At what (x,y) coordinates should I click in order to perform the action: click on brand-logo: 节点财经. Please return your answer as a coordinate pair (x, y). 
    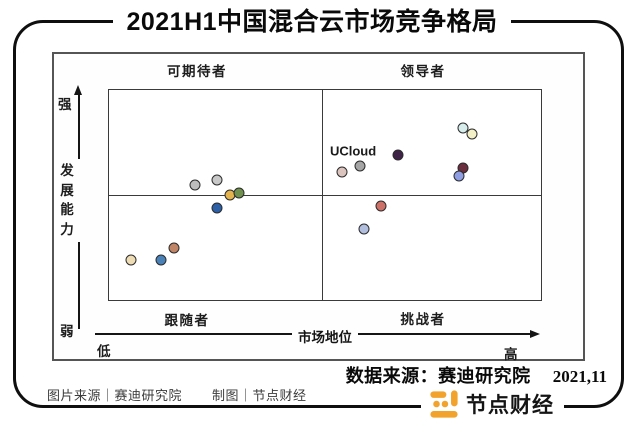
    Looking at the image, I should click on (492, 404).